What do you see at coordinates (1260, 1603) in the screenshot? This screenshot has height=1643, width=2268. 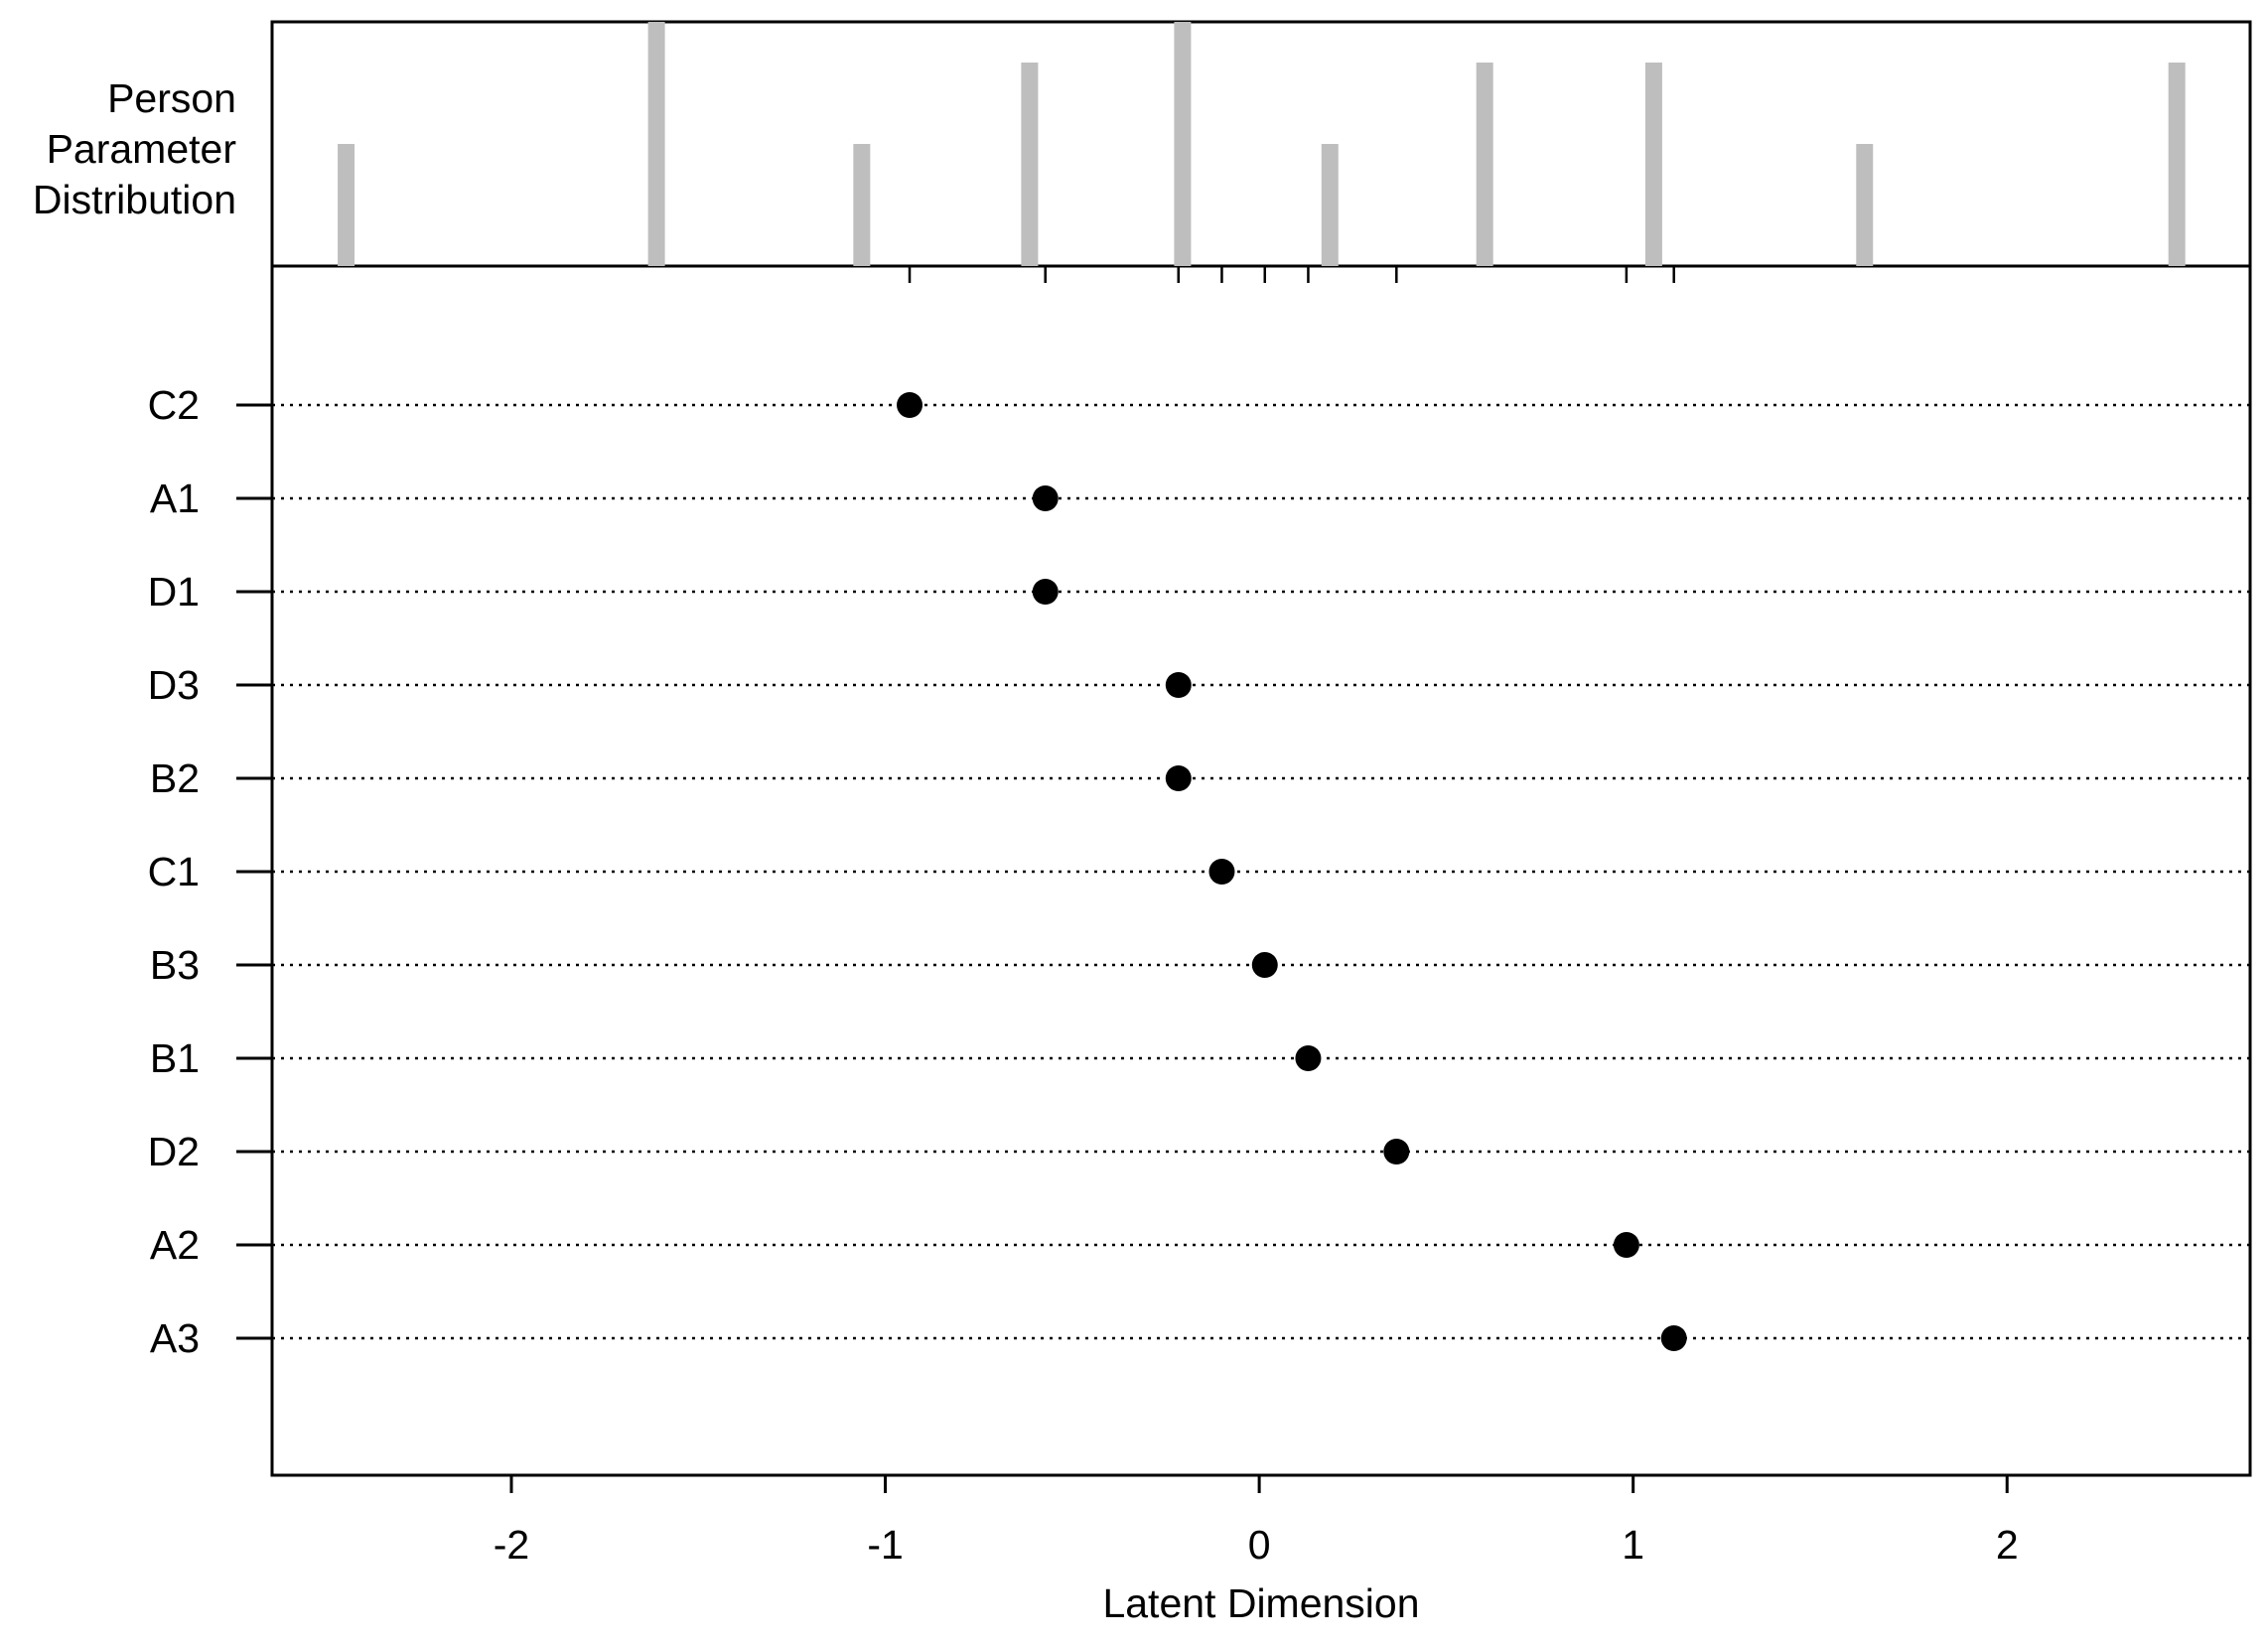 I see `x-axis-label: Latent Dimension` at bounding box center [1260, 1603].